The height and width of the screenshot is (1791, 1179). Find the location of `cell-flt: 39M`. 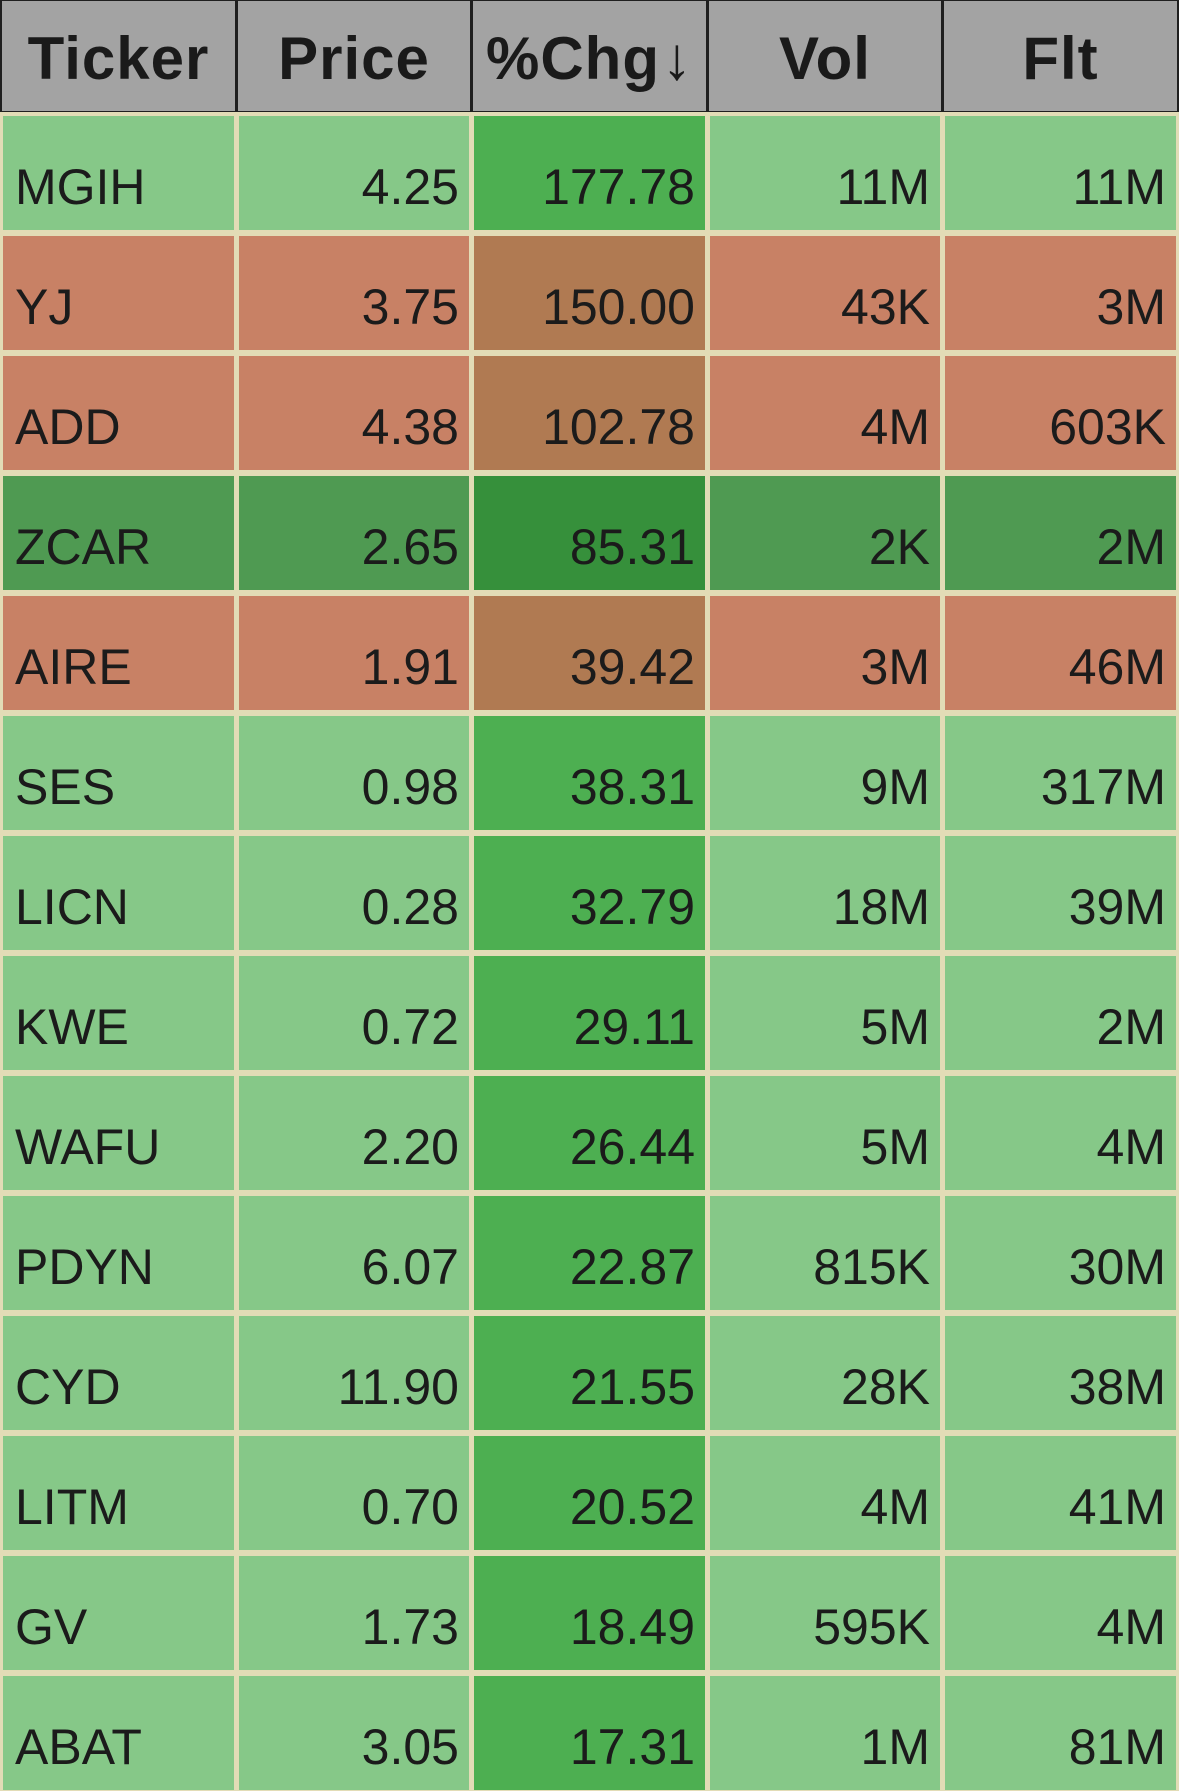

cell-flt: 39M is located at coordinates (1060, 893).